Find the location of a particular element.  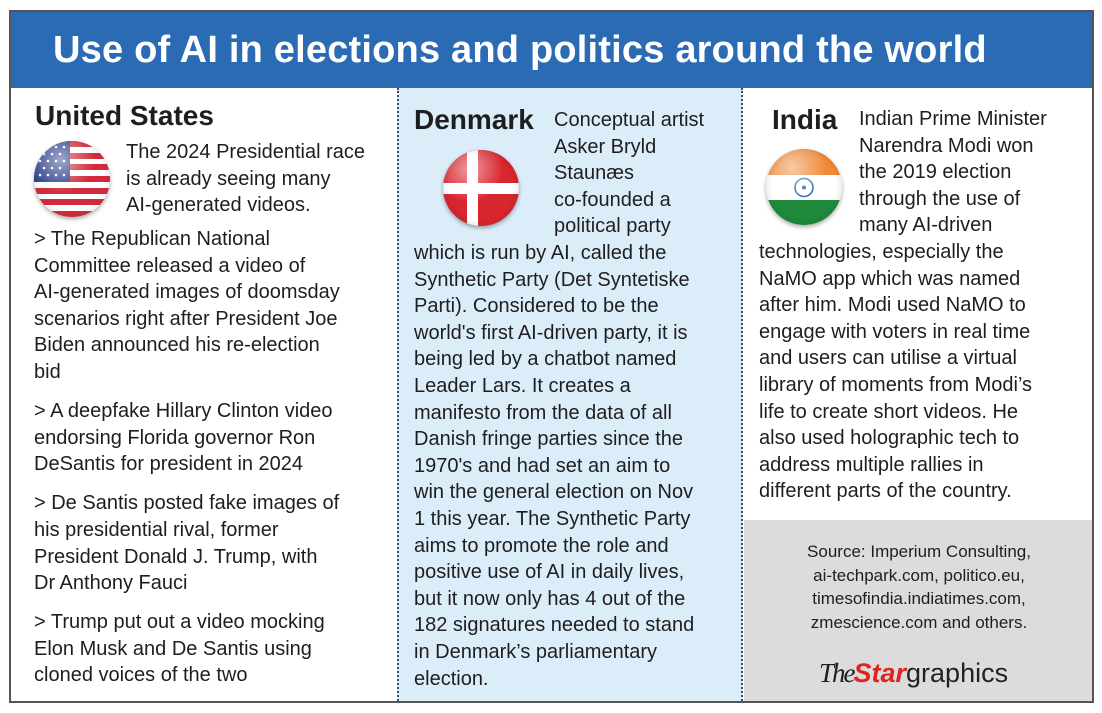

text-line: library of moments from Modi’s is located at coordinates (896, 384).